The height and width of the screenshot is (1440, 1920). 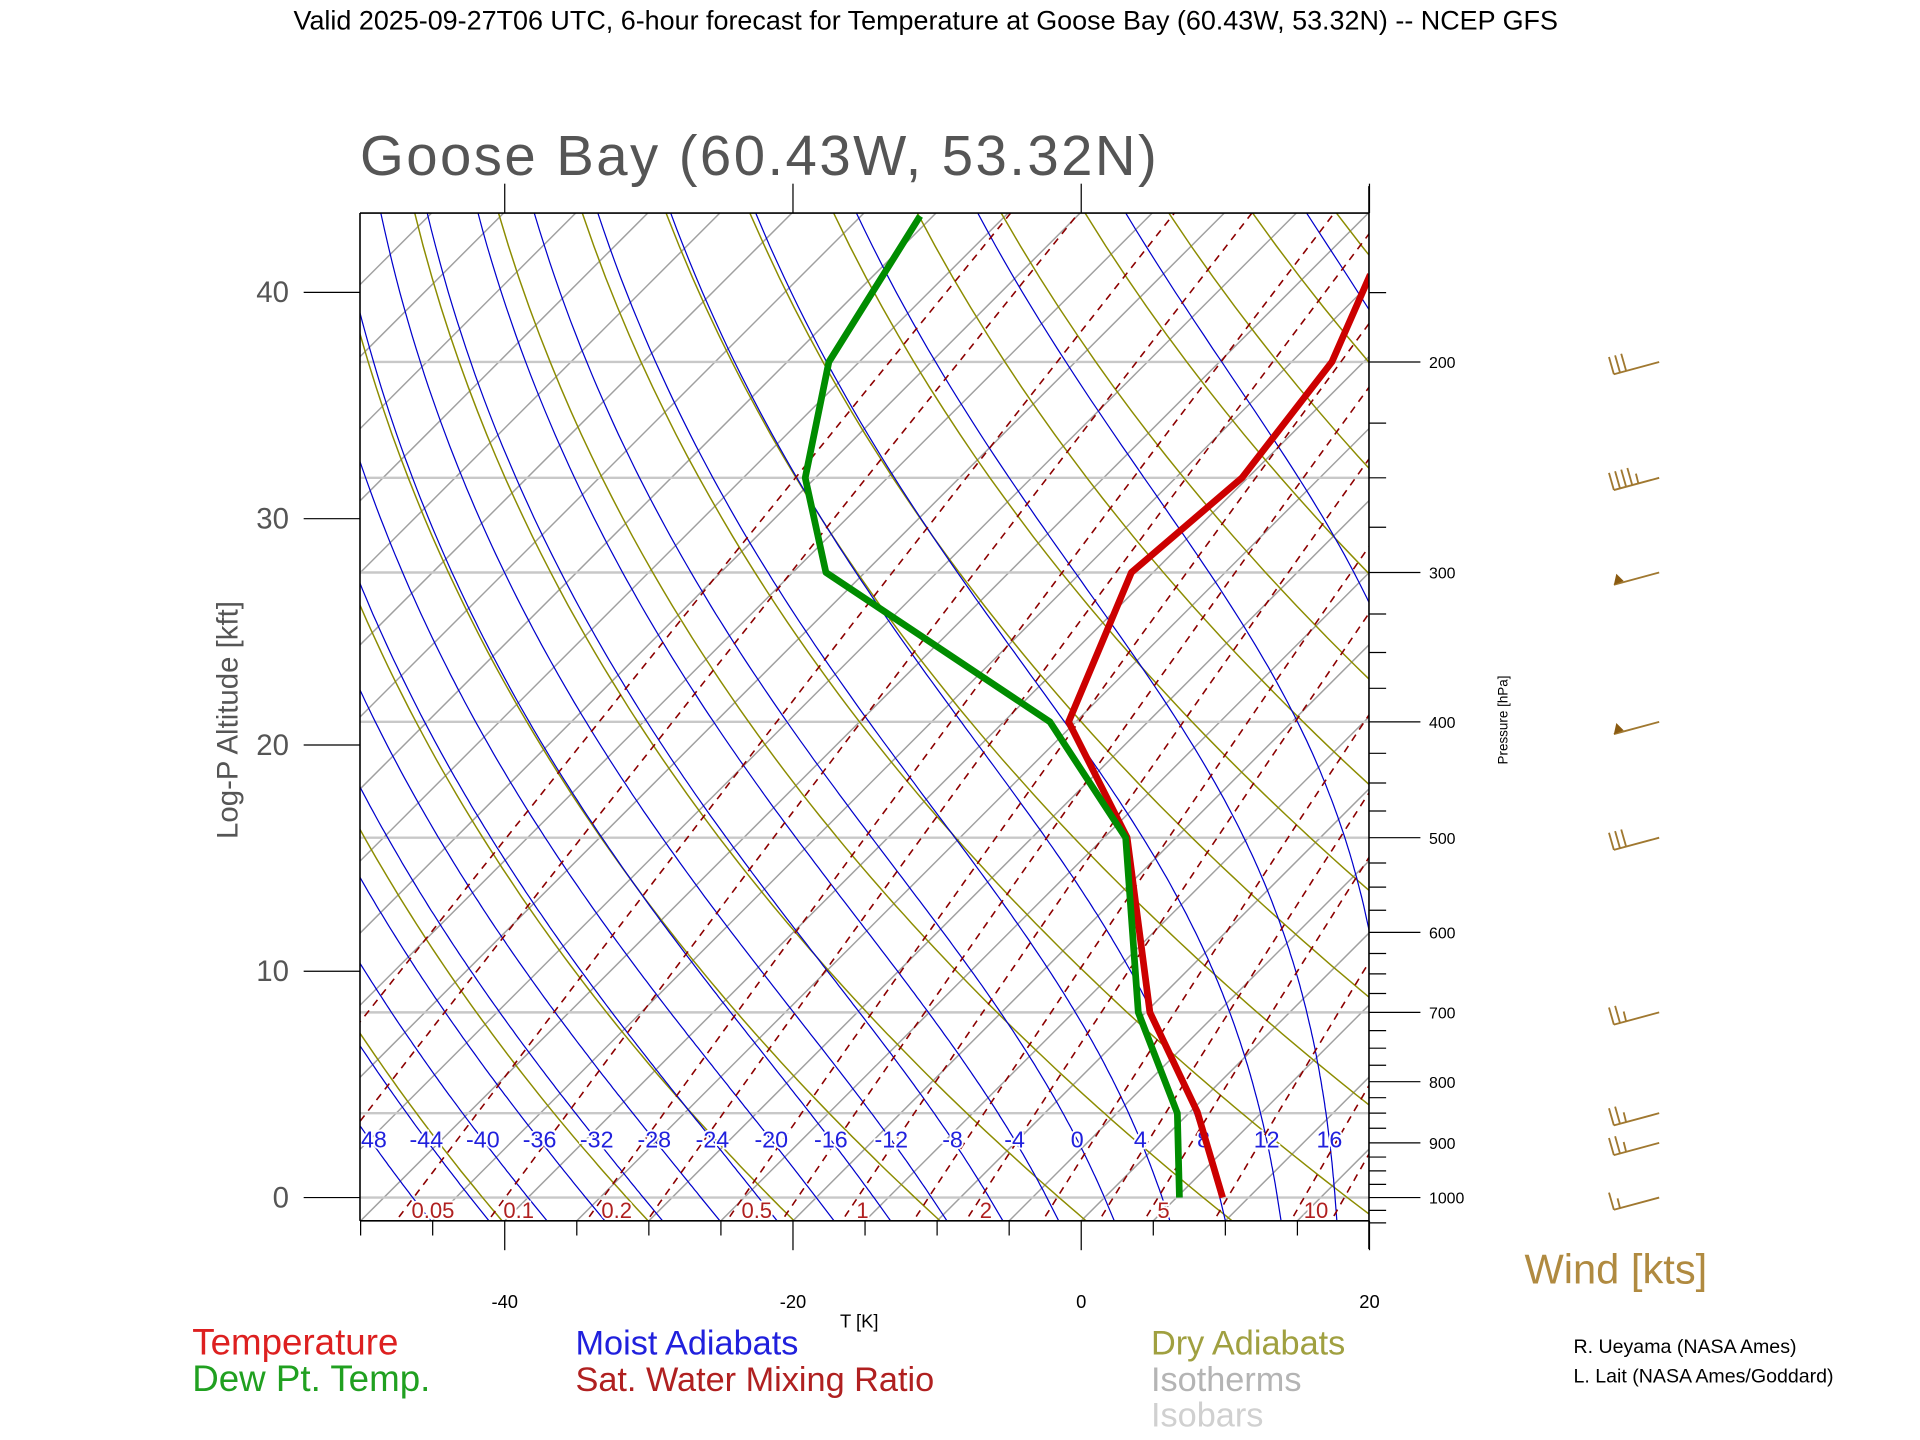 I want to click on moist-adiabat-label: -20, so click(x=771, y=1139).